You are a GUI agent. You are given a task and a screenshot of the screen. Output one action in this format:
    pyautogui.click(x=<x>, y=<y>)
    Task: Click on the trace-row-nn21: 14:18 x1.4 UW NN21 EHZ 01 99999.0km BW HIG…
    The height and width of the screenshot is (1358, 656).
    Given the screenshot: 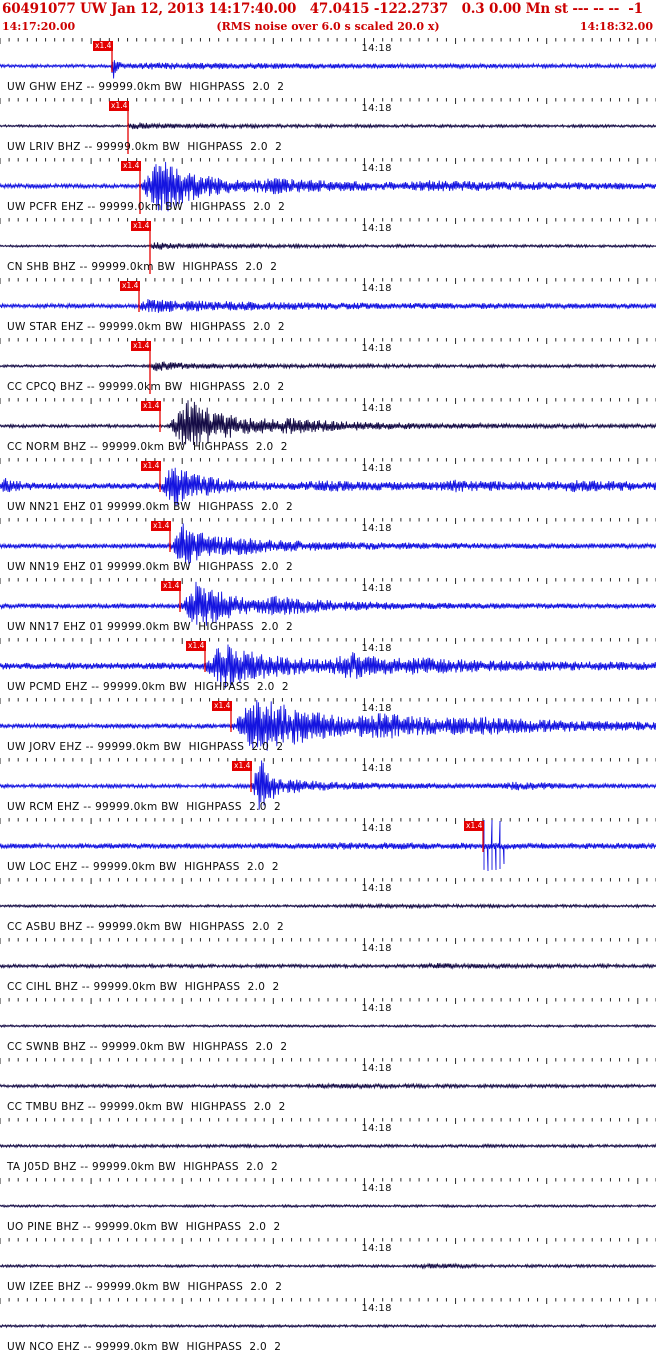 What is the action you would take?
    pyautogui.click(x=328, y=488)
    